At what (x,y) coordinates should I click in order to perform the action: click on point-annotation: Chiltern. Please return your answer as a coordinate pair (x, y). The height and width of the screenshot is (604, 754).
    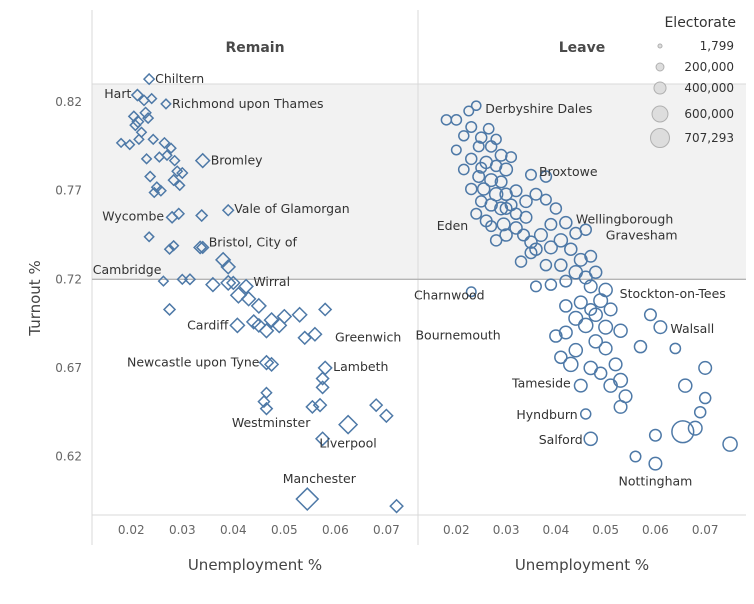
    Looking at the image, I should click on (179, 78).